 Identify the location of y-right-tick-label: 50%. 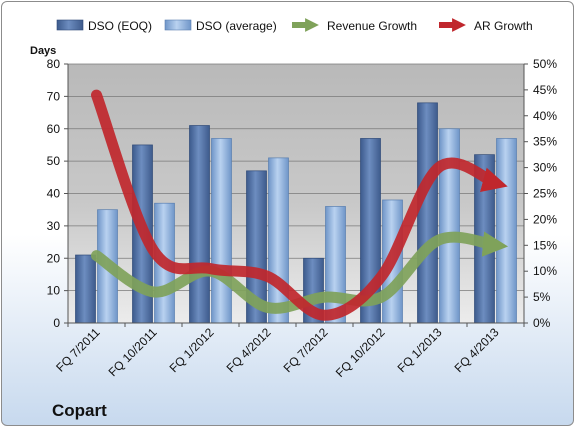
(545, 64).